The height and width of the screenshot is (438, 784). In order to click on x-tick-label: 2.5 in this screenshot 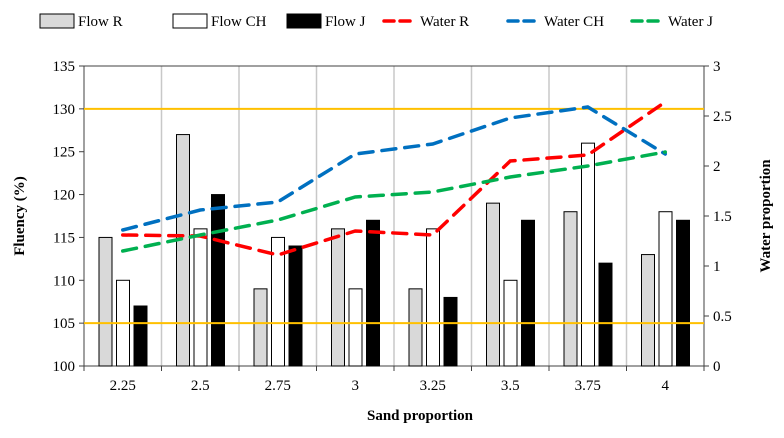, I will do `click(200, 386)`.